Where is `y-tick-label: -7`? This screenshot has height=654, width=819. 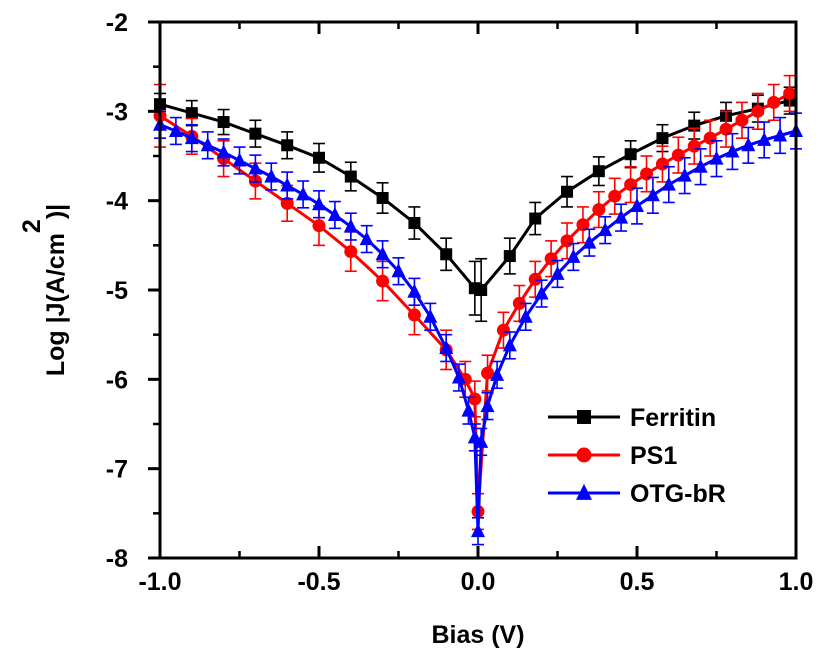 y-tick-label: -7 is located at coordinates (117, 470).